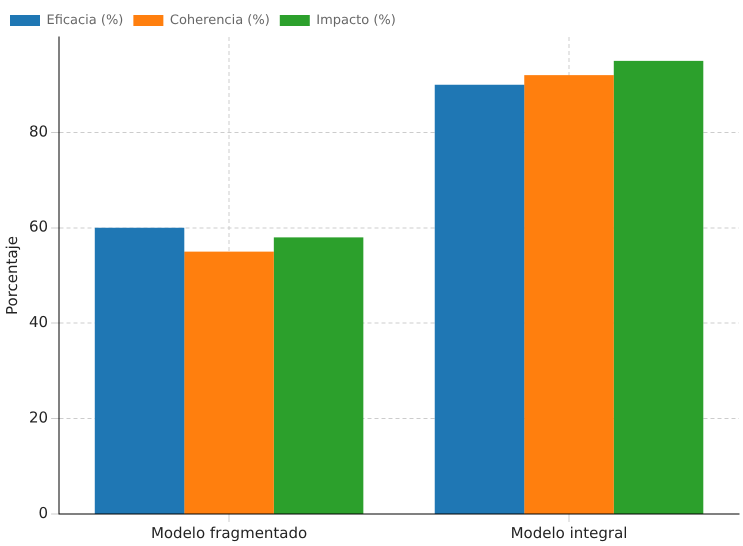 Image resolution: width=743 pixels, height=546 pixels. I want to click on y-tick-label: 0, so click(43, 513).